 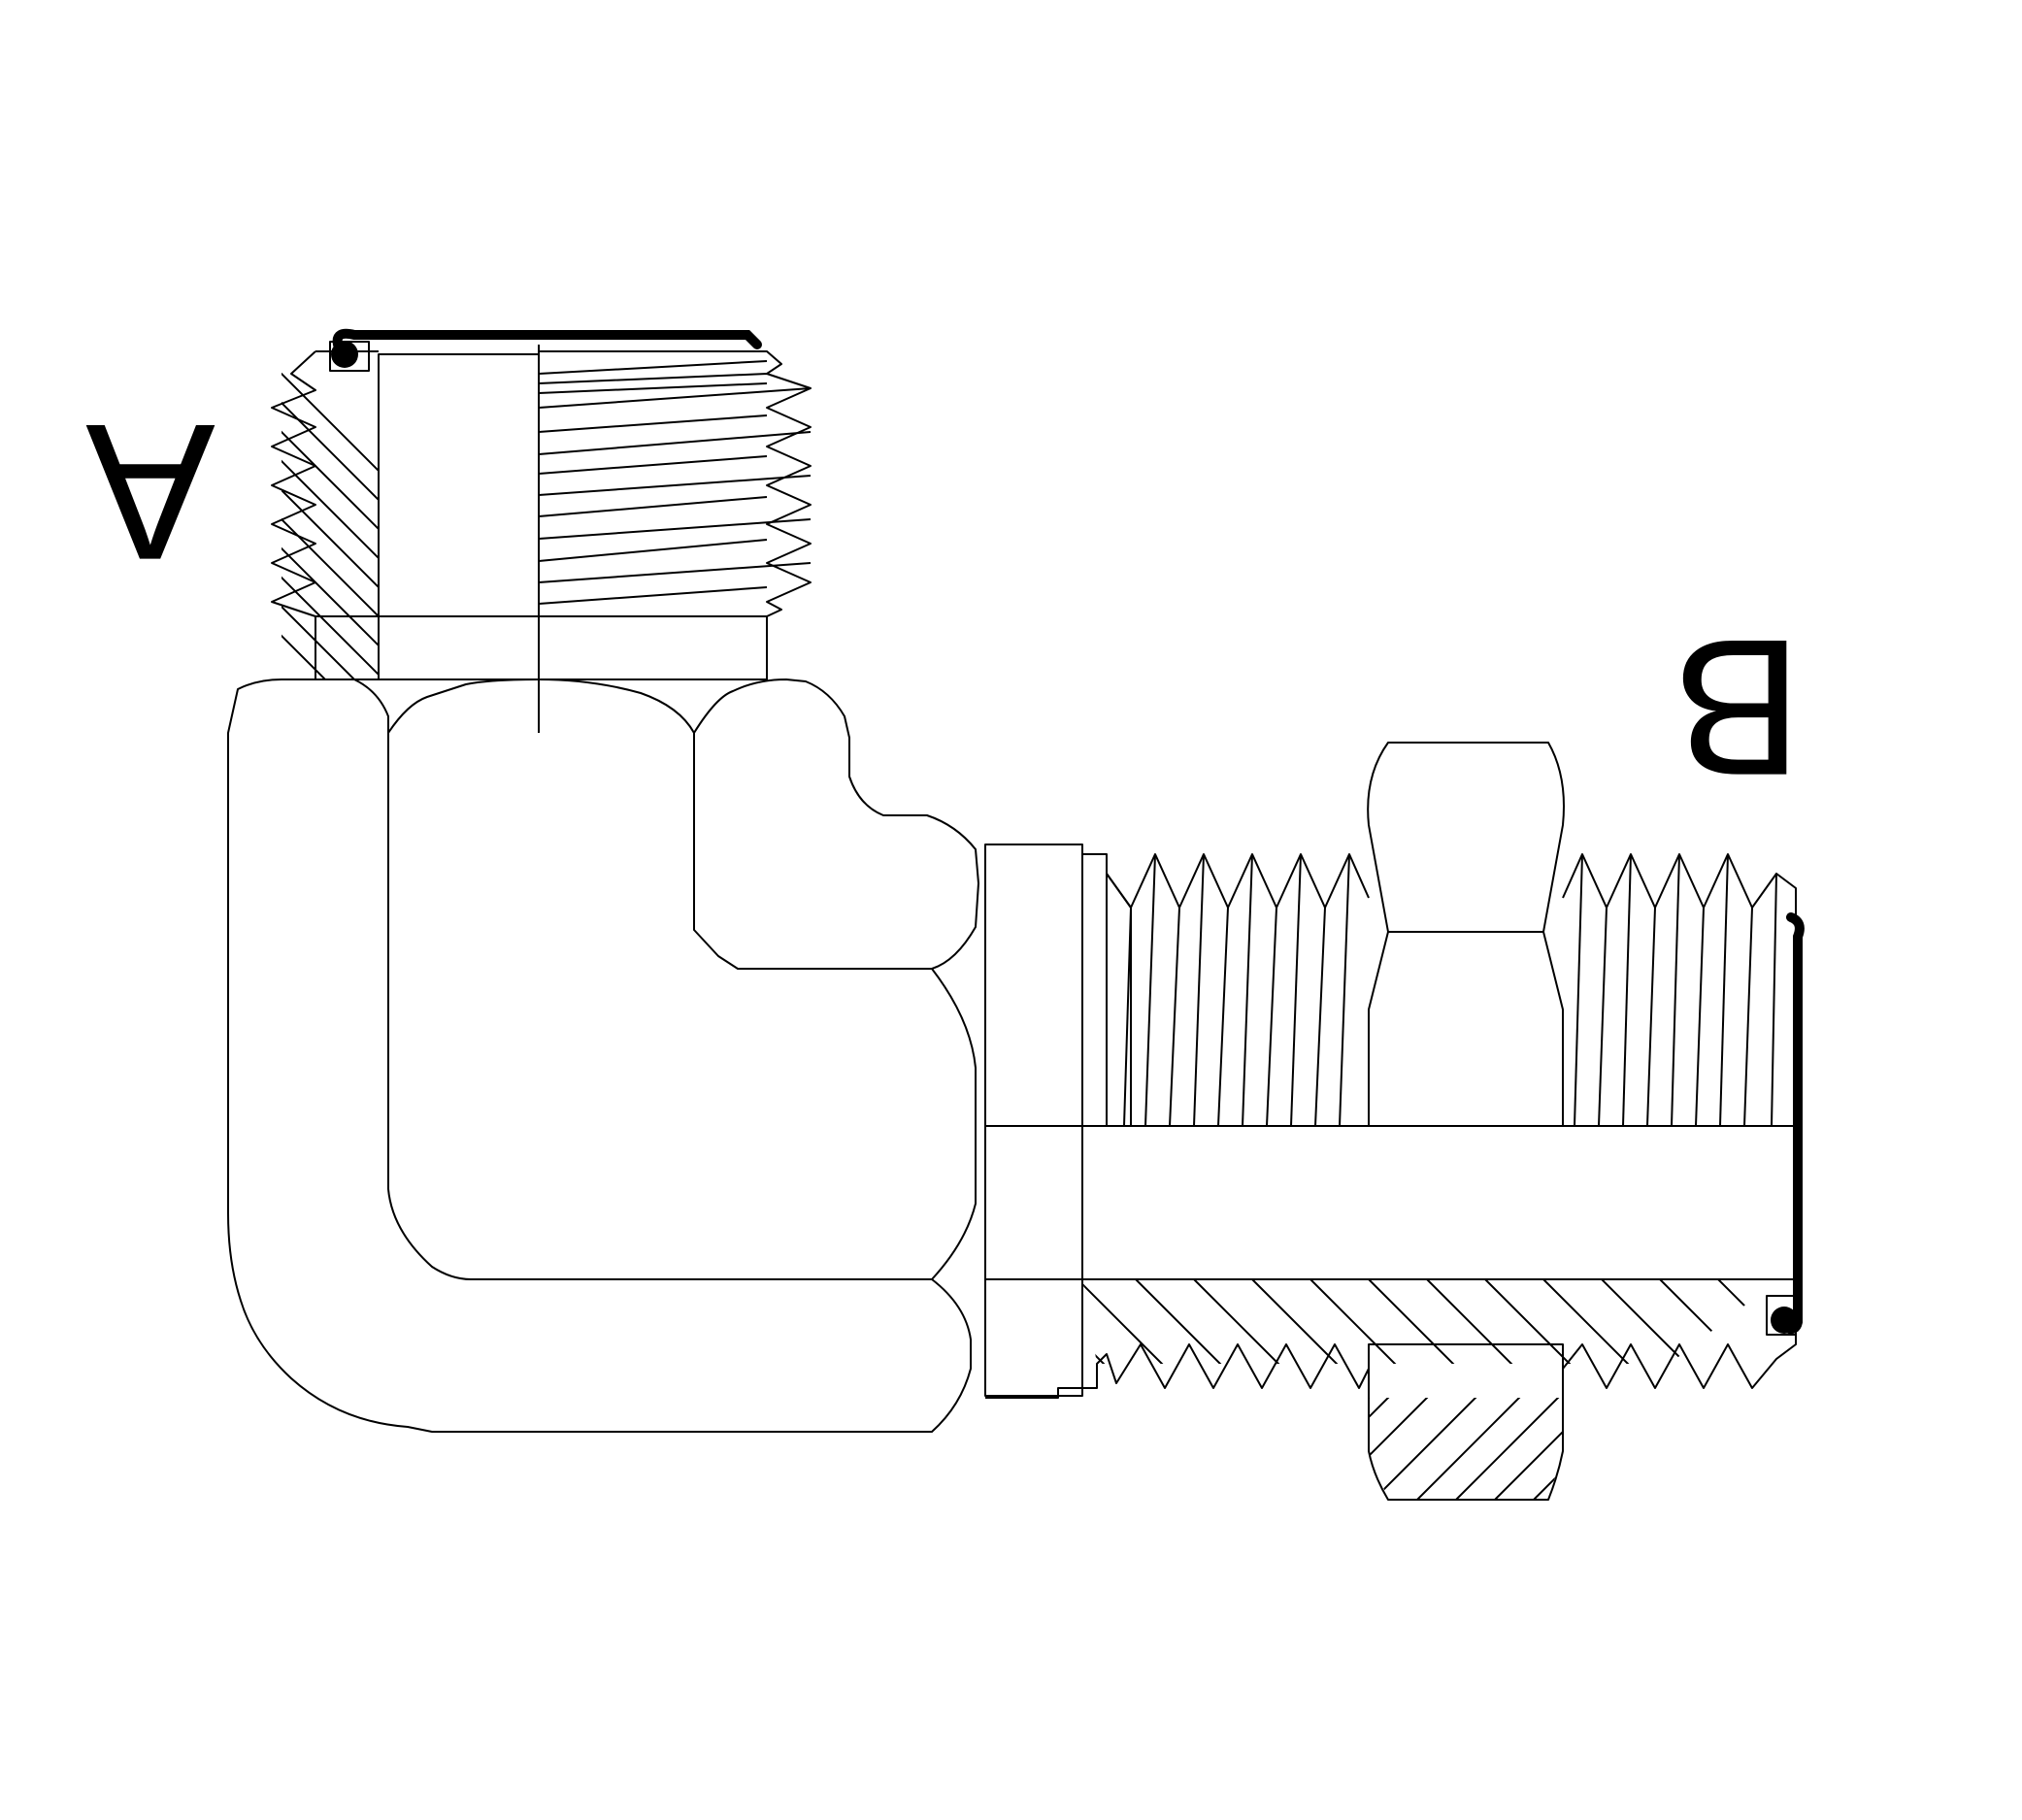 What do you see at coordinates (547, 338) in the screenshot?
I see `port-a-seal-face` at bounding box center [547, 338].